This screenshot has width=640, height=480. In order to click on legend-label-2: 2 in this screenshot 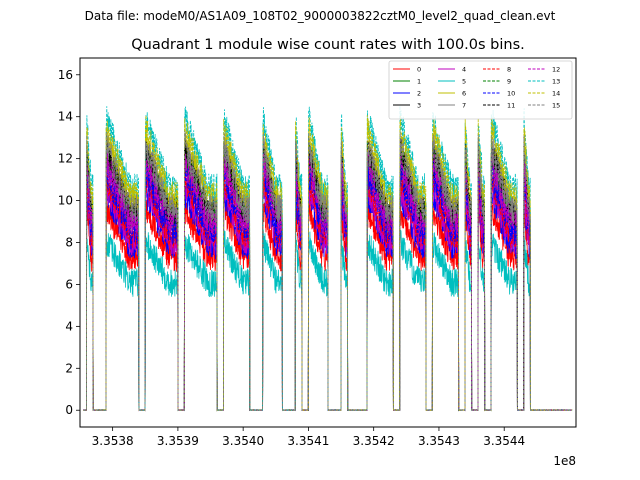, I will do `click(419, 94)`.